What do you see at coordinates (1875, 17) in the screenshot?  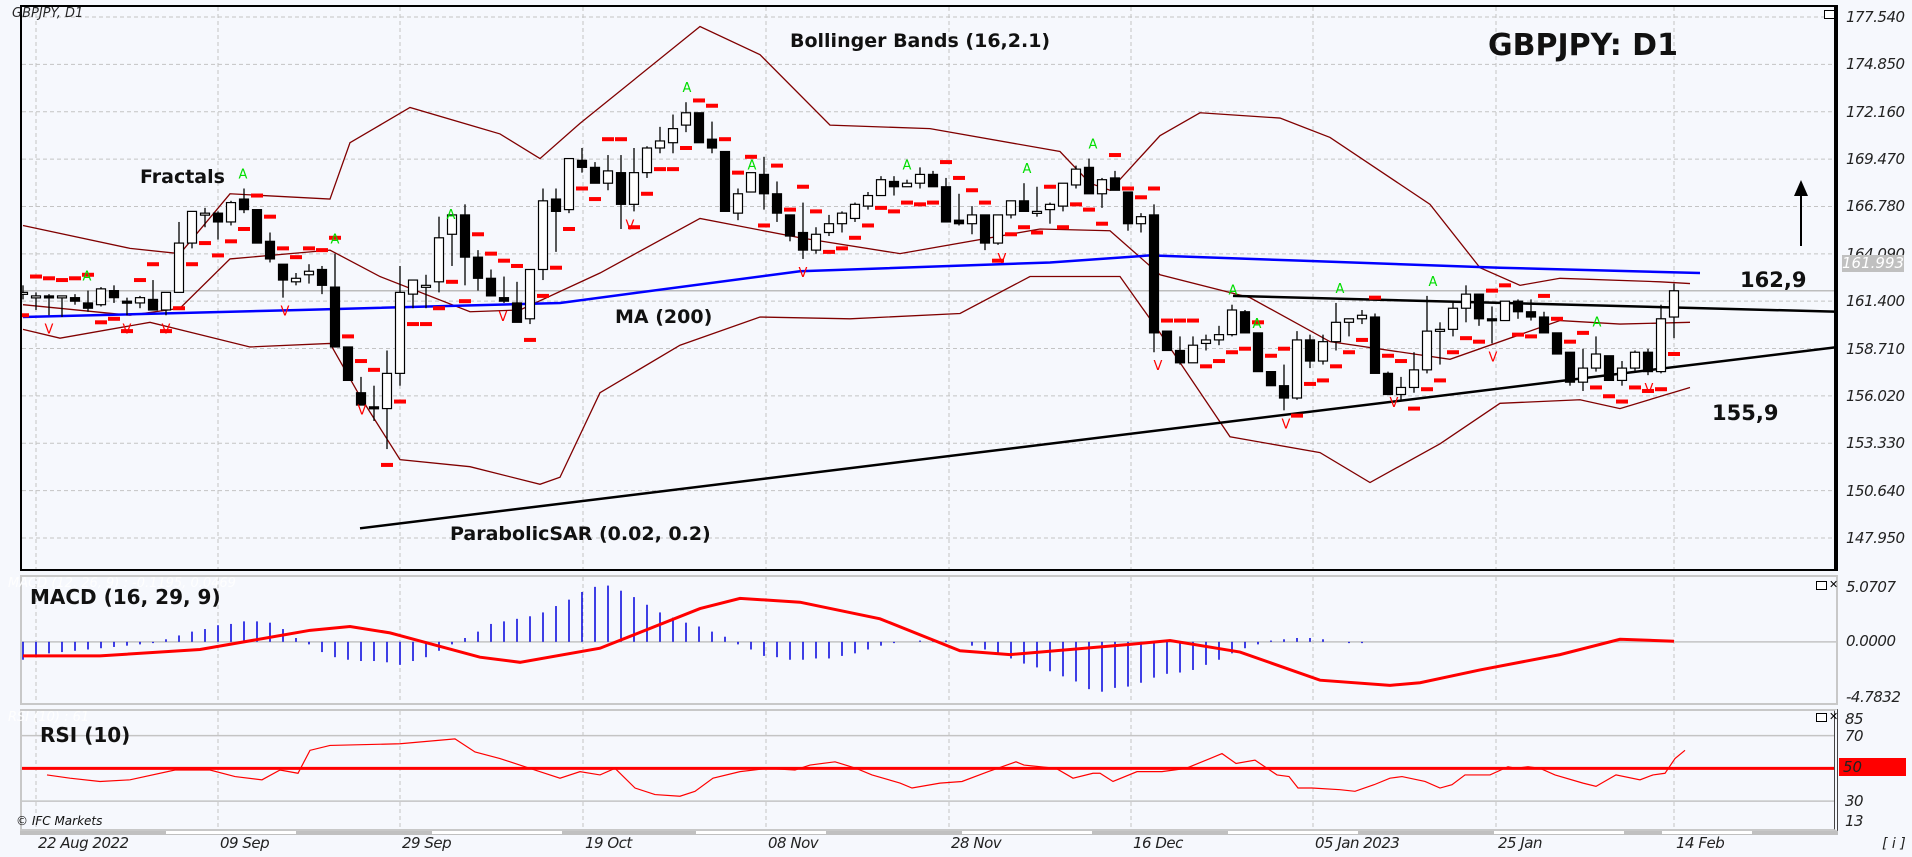 I see `price-axis-label: 177.540` at bounding box center [1875, 17].